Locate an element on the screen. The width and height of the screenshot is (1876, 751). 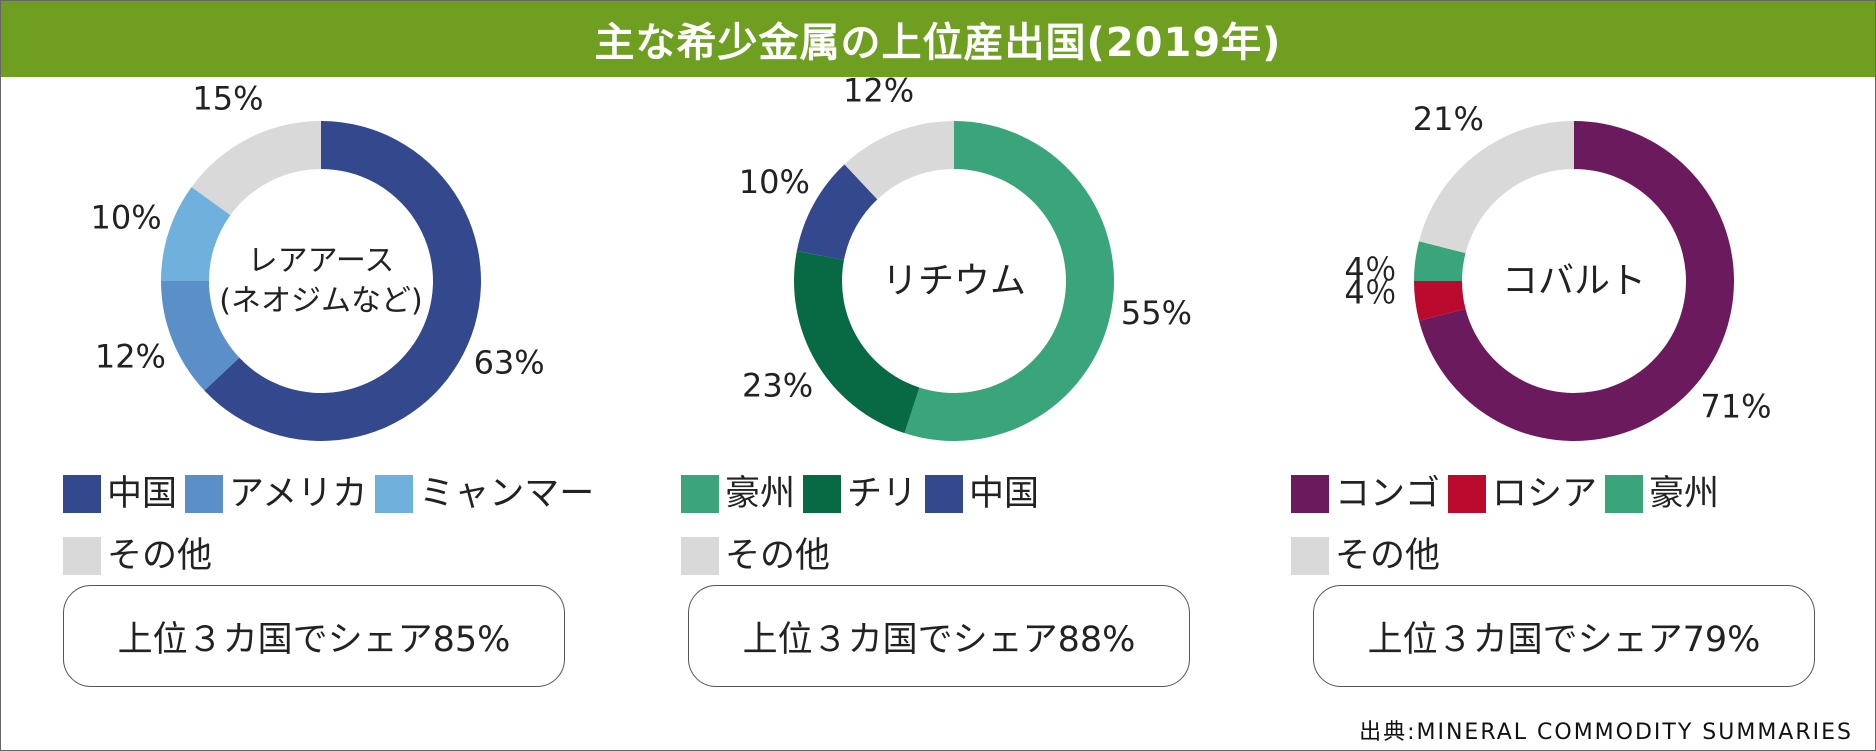
lithium-donut-chart: 55% 23% 10% 12% リチウム is located at coordinates (965, 256).